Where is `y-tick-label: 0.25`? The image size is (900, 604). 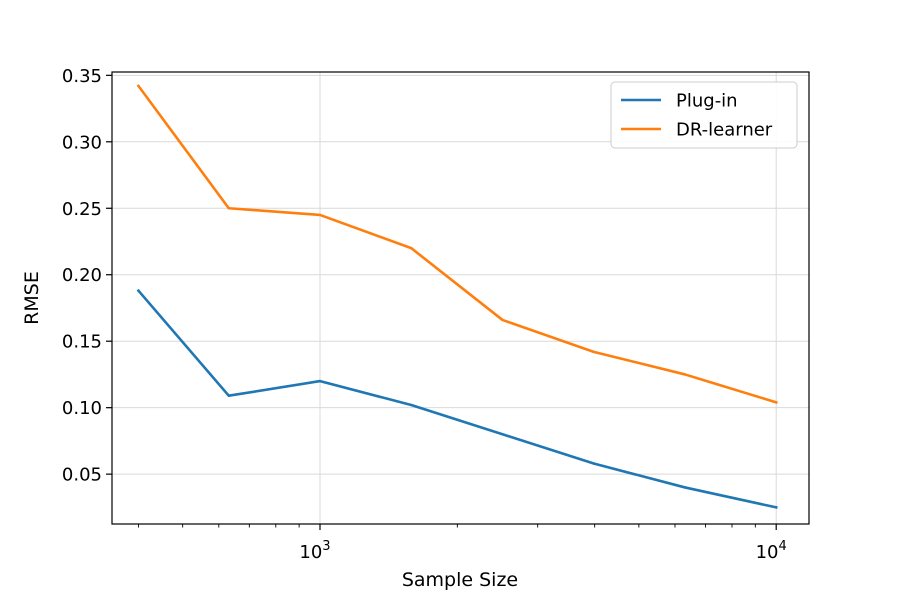 y-tick-label: 0.25 is located at coordinates (82, 209).